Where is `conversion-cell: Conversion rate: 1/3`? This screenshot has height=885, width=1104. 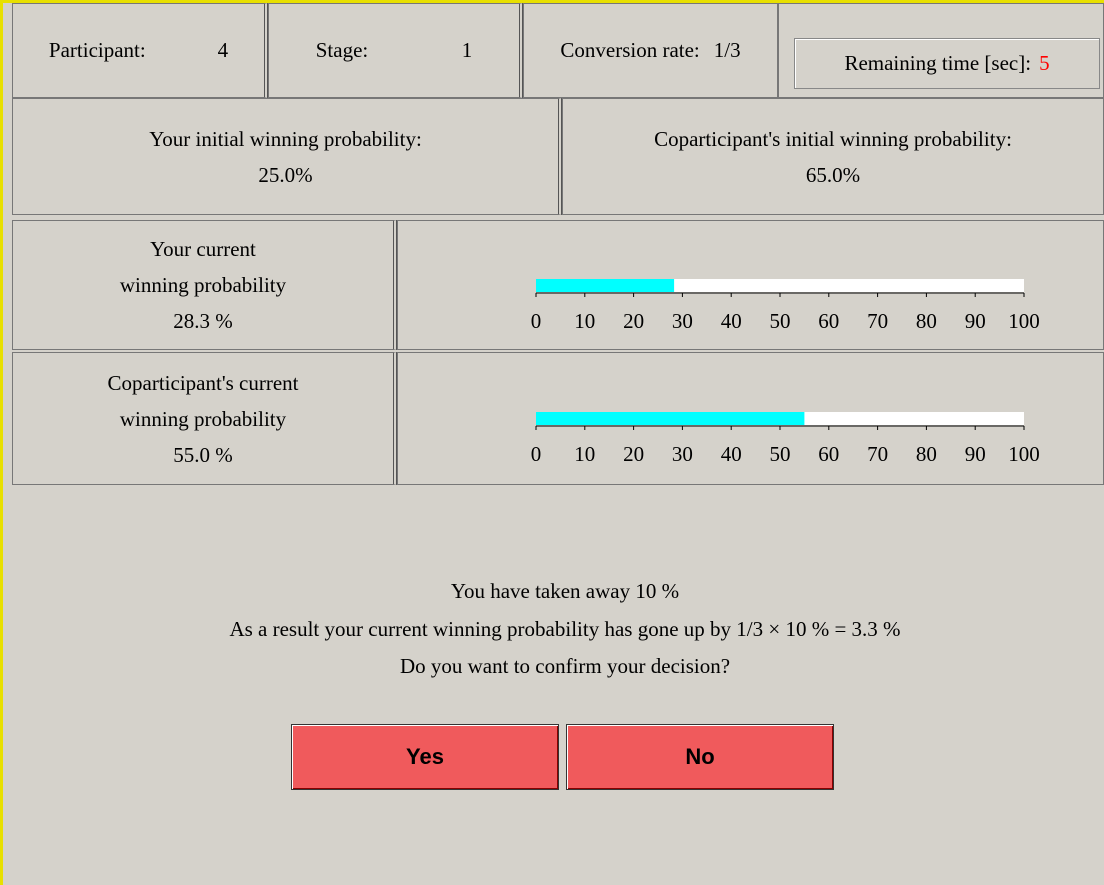 conversion-cell: Conversion rate: 1/3 is located at coordinates (650, 50).